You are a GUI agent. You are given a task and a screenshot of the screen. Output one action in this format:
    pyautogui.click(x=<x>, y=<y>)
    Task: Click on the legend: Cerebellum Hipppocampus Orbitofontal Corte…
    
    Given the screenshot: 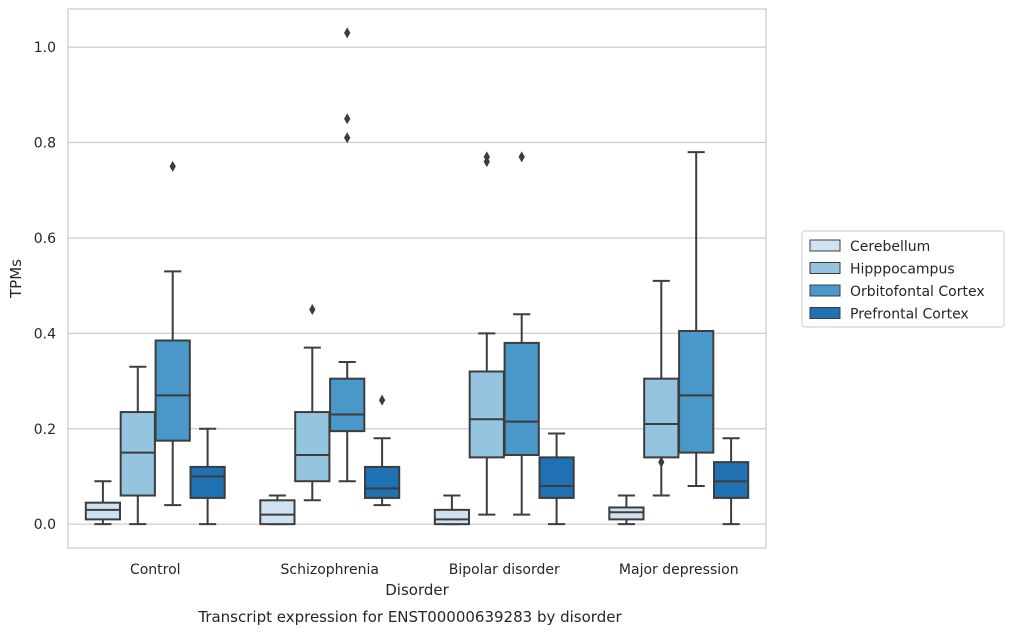 What is the action you would take?
    pyautogui.click(x=903, y=279)
    